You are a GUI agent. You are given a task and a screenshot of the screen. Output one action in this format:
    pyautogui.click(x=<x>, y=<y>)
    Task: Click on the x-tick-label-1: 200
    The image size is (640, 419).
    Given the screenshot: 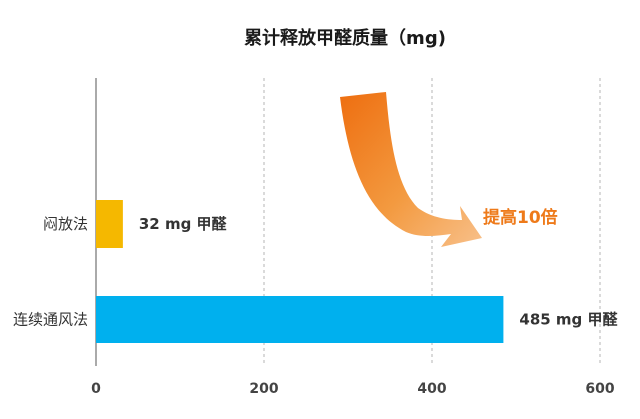 What is the action you would take?
    pyautogui.click(x=263, y=389)
    